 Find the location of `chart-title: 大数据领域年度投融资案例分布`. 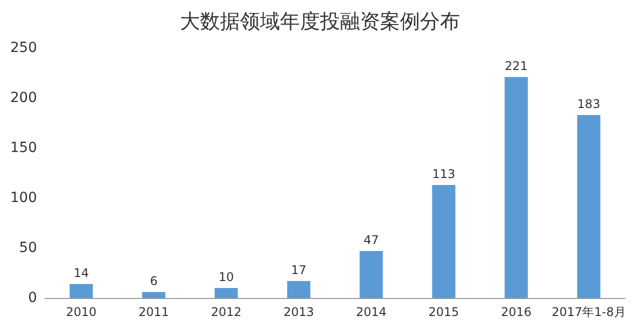

chart-title: 大数据领域年度投融资案例分布 is located at coordinates (320, 21).